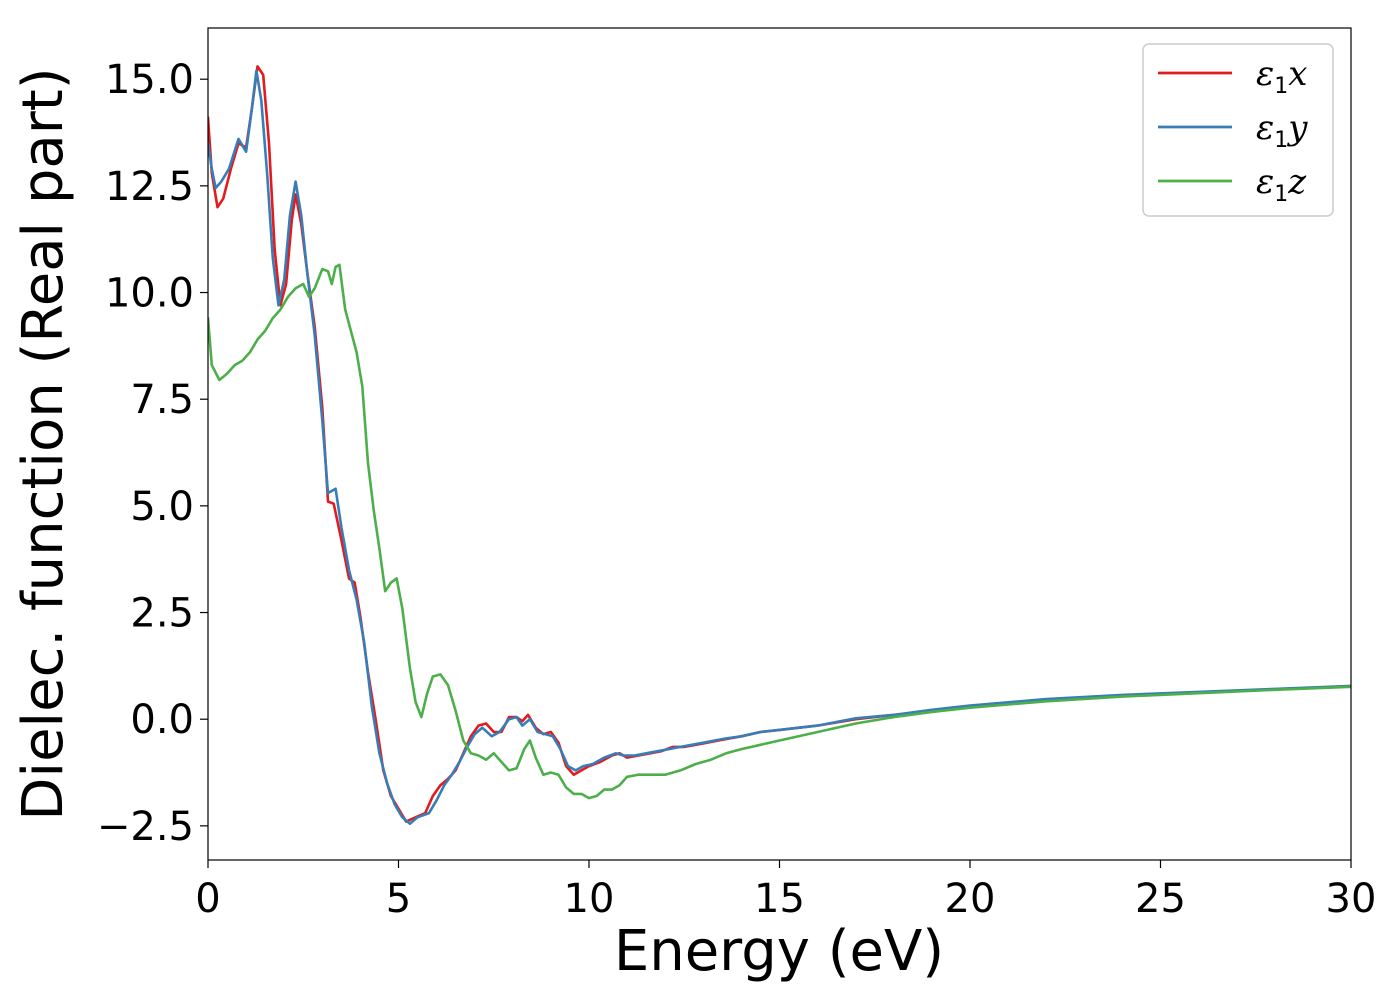 The image size is (1400, 1000). I want to click on x-axis: 0 5 10 15 20 25 30, so click(785, 891).